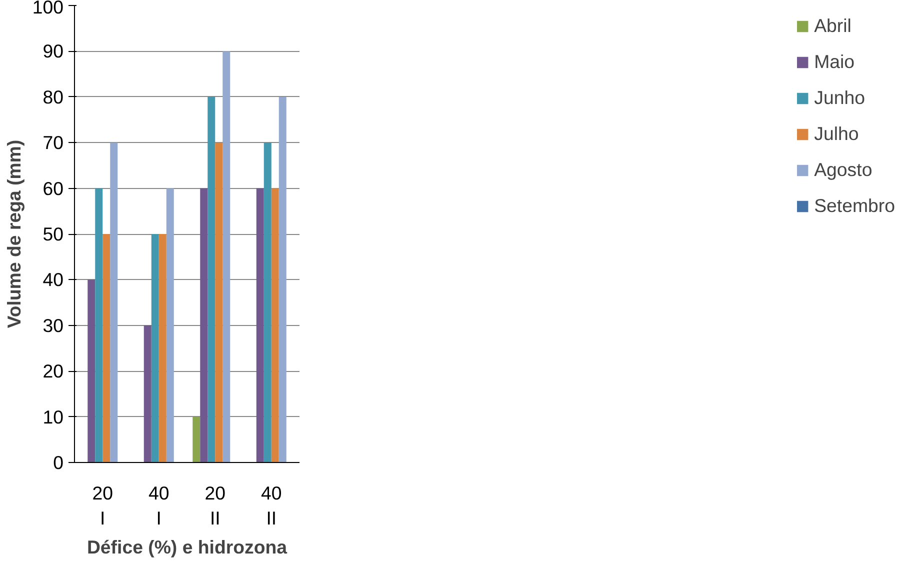  I want to click on y-tick-label: 30, so click(53, 325).